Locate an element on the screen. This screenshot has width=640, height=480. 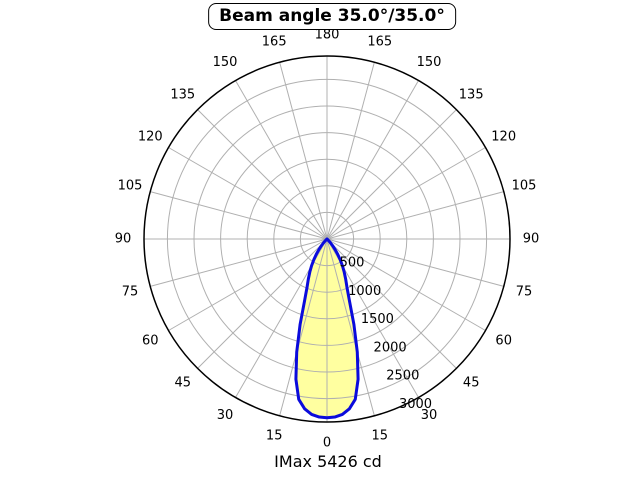
radial-tick-label: 500 is located at coordinates (352, 263).